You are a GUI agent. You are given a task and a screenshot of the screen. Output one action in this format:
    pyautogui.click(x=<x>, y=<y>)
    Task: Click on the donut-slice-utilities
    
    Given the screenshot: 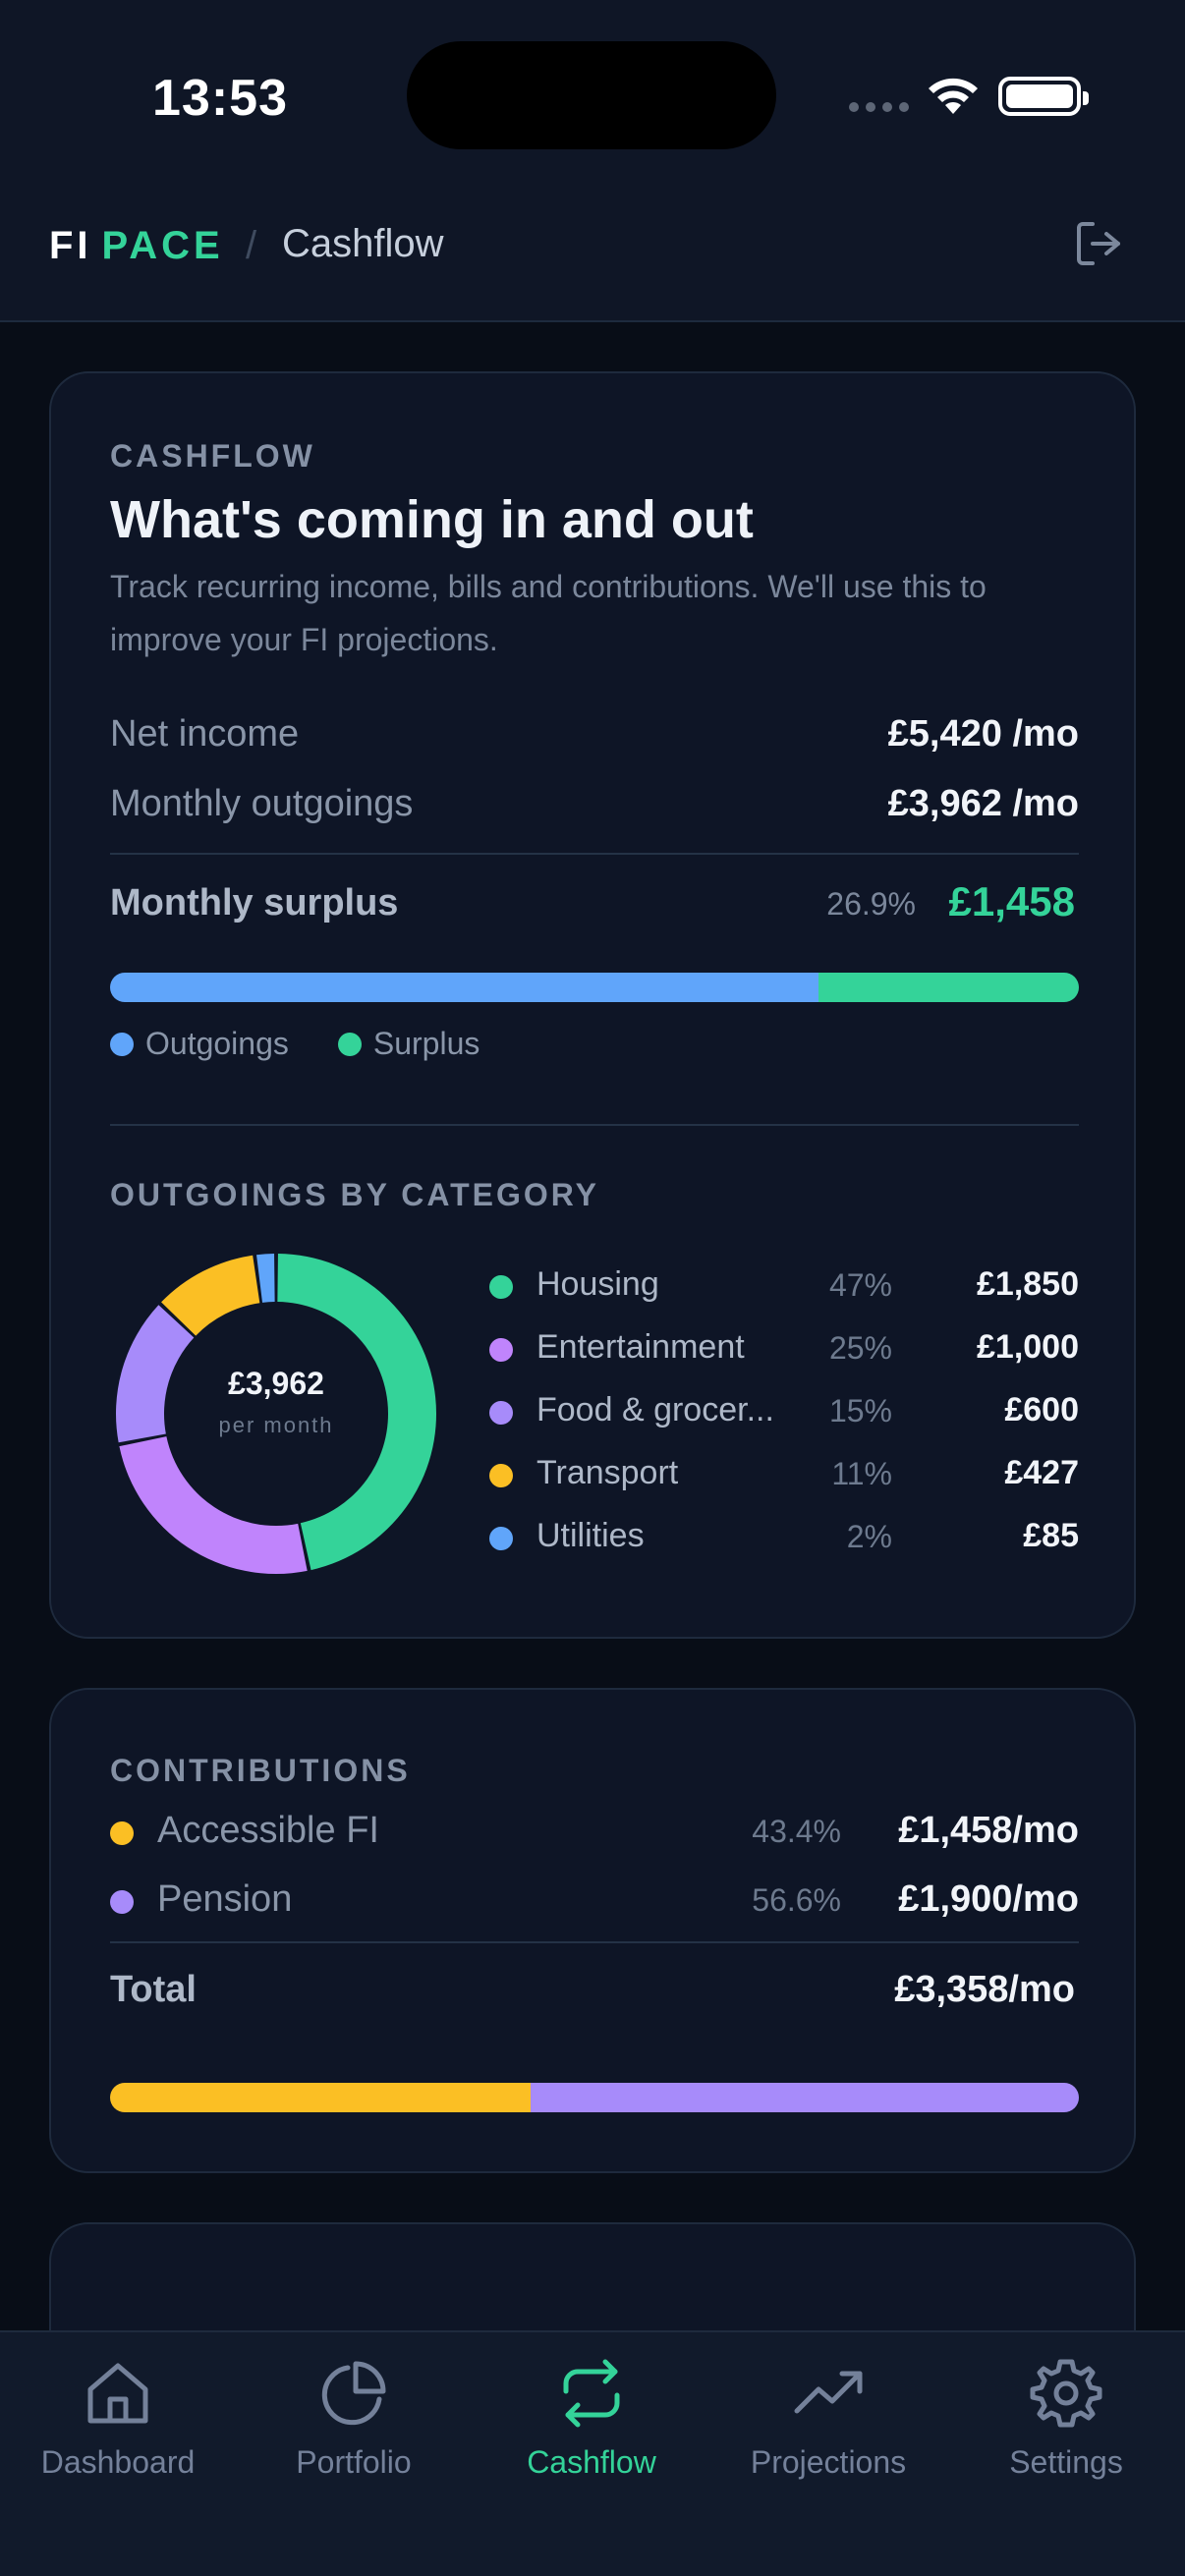 What is the action you would take?
    pyautogui.click(x=265, y=1278)
    